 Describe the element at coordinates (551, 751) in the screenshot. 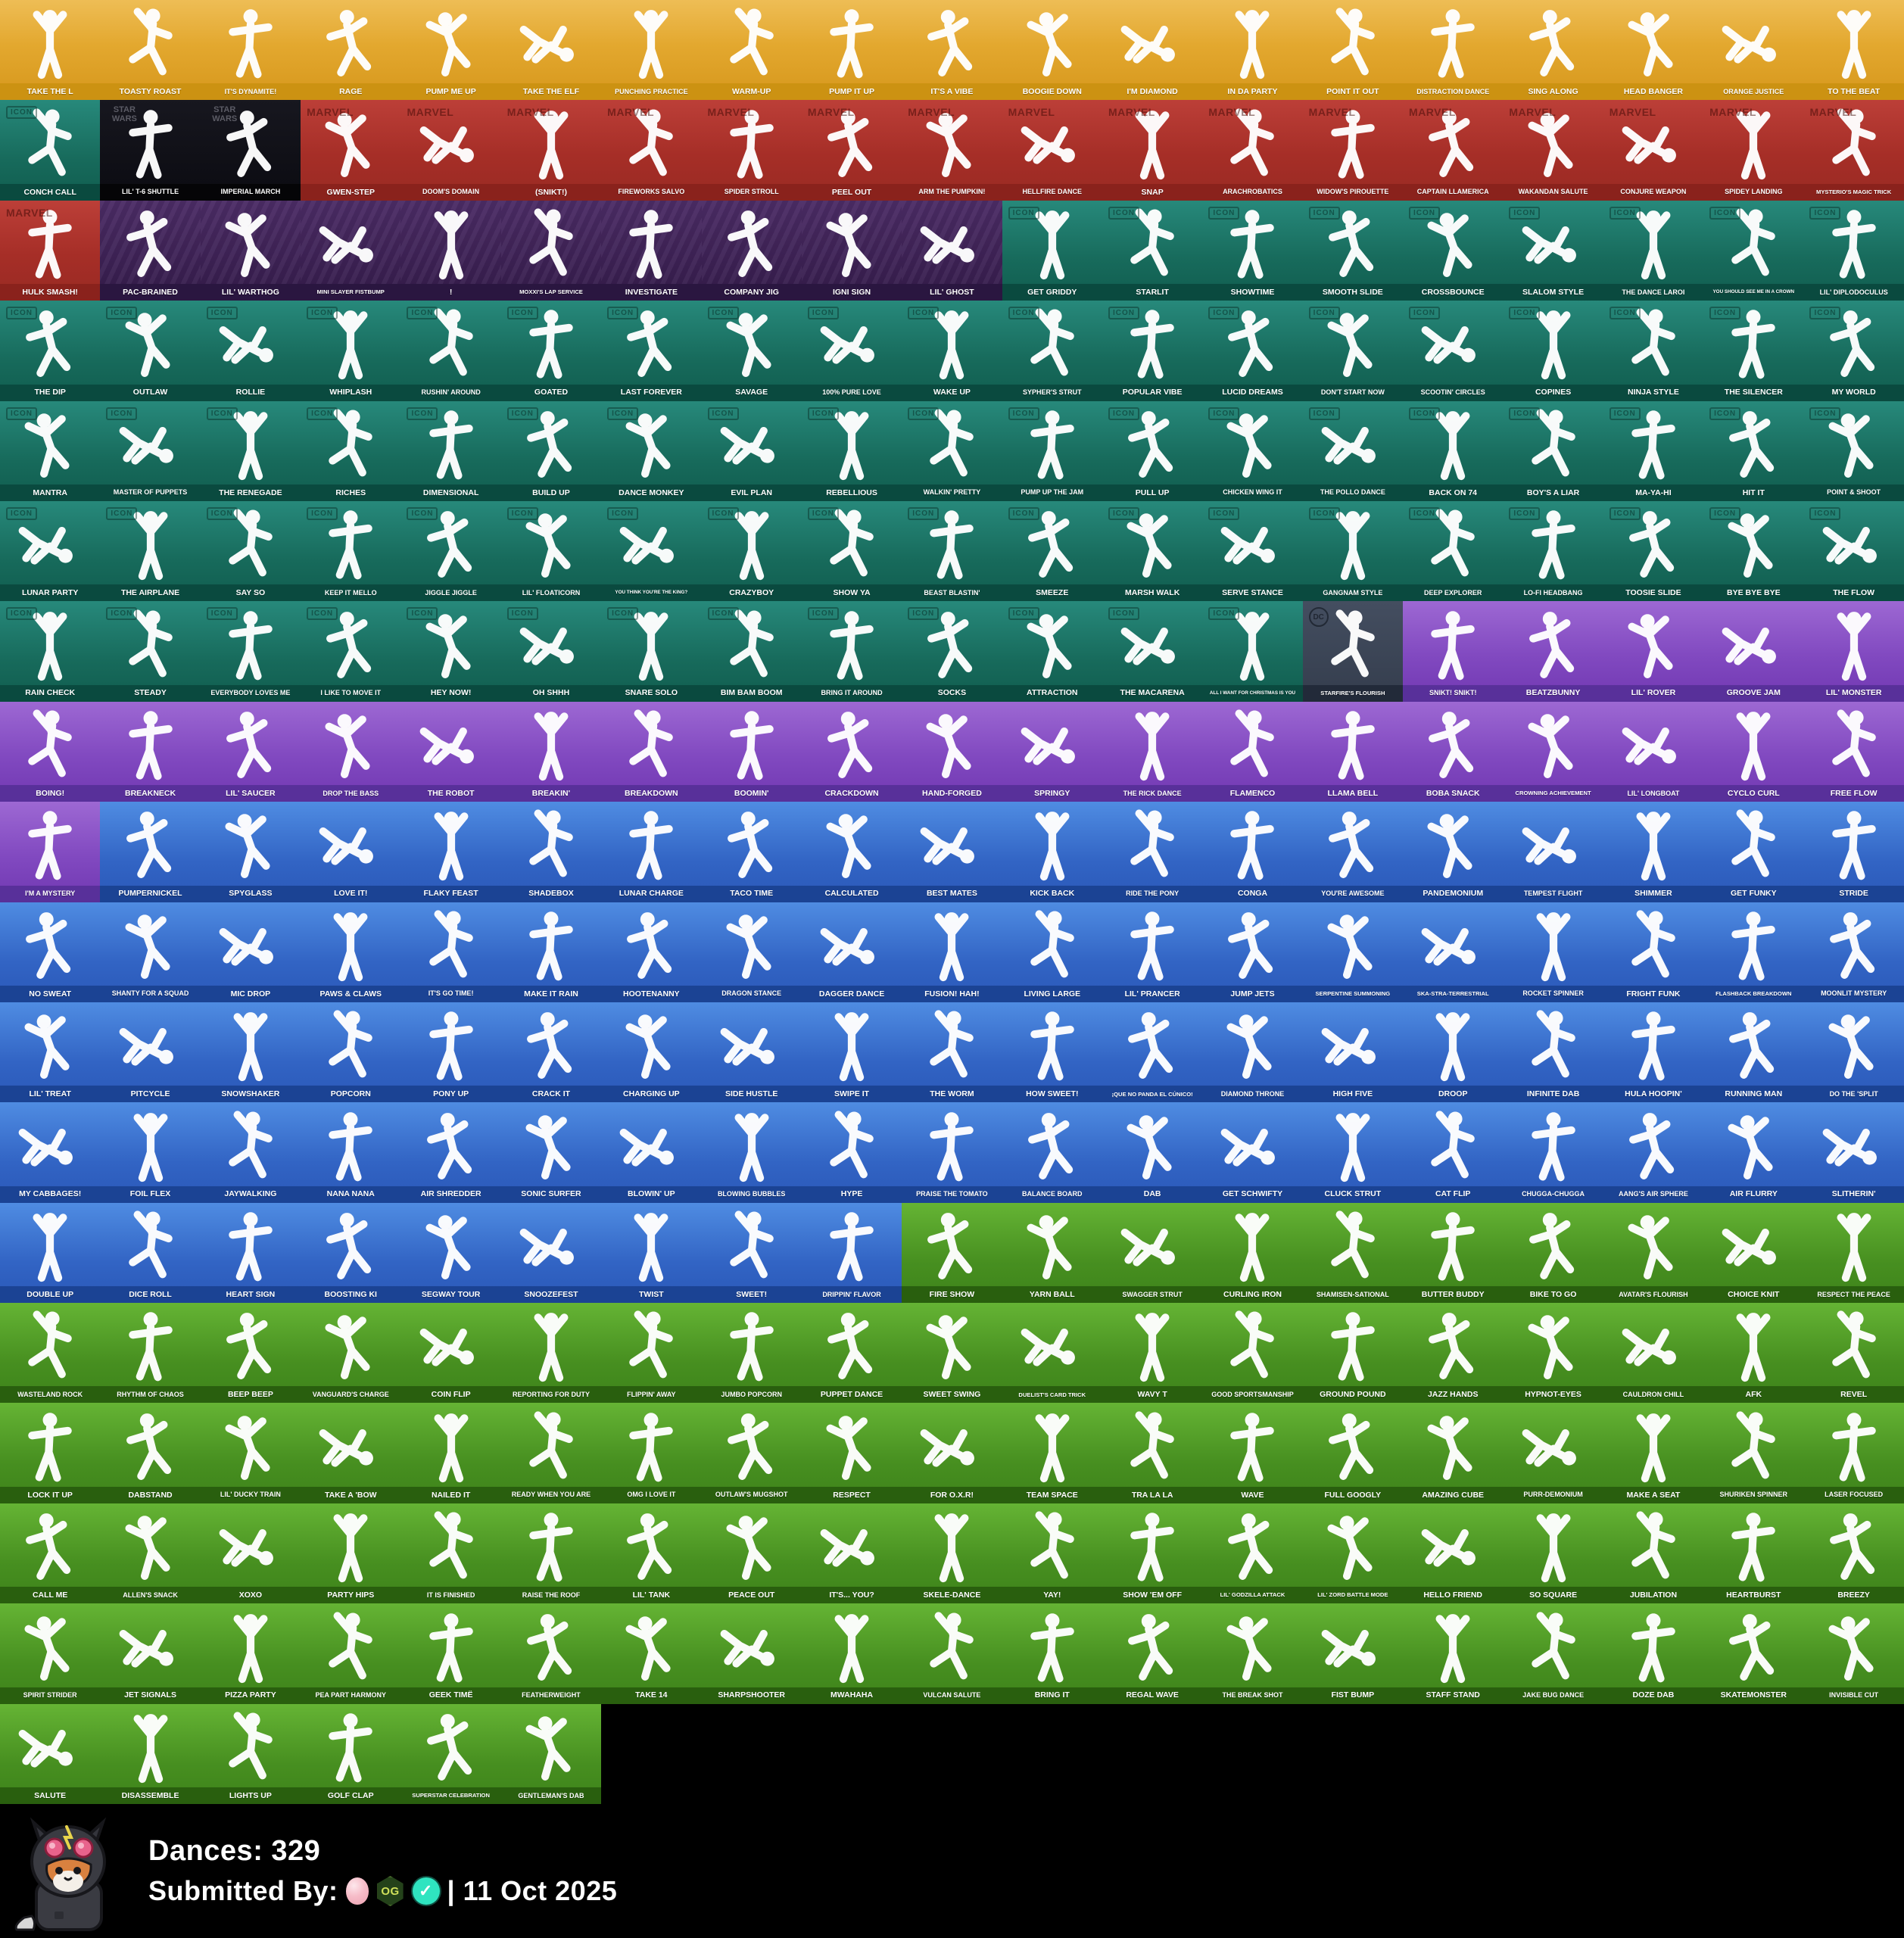

I see `emote-tile: BREAKIN'` at that location.